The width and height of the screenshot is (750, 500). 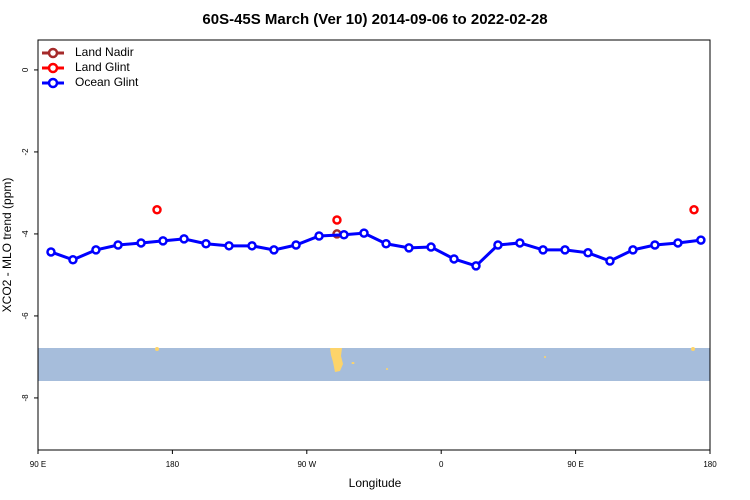 What do you see at coordinates (104, 52) in the screenshot?
I see `legend-label: Land Nadir` at bounding box center [104, 52].